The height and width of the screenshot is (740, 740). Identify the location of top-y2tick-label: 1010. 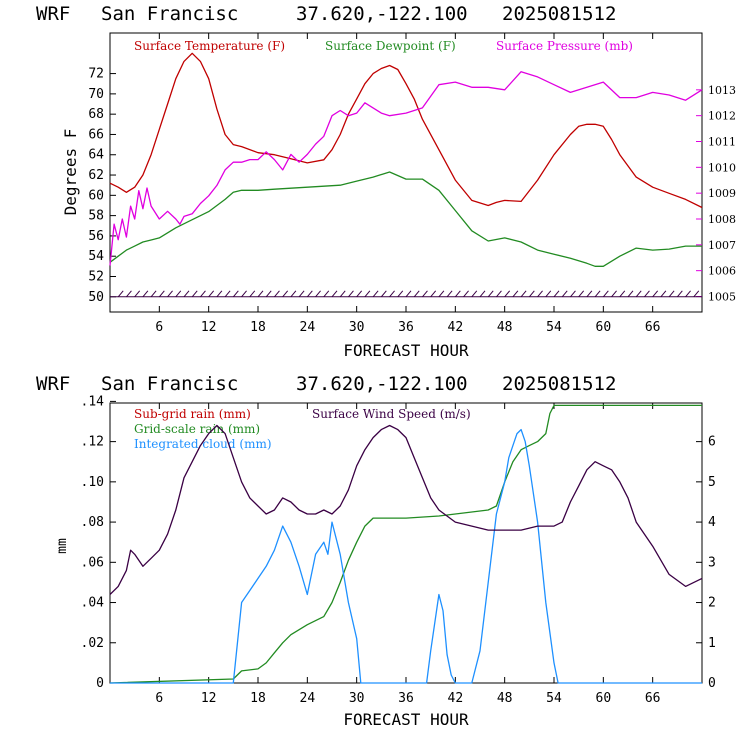
(722, 167).